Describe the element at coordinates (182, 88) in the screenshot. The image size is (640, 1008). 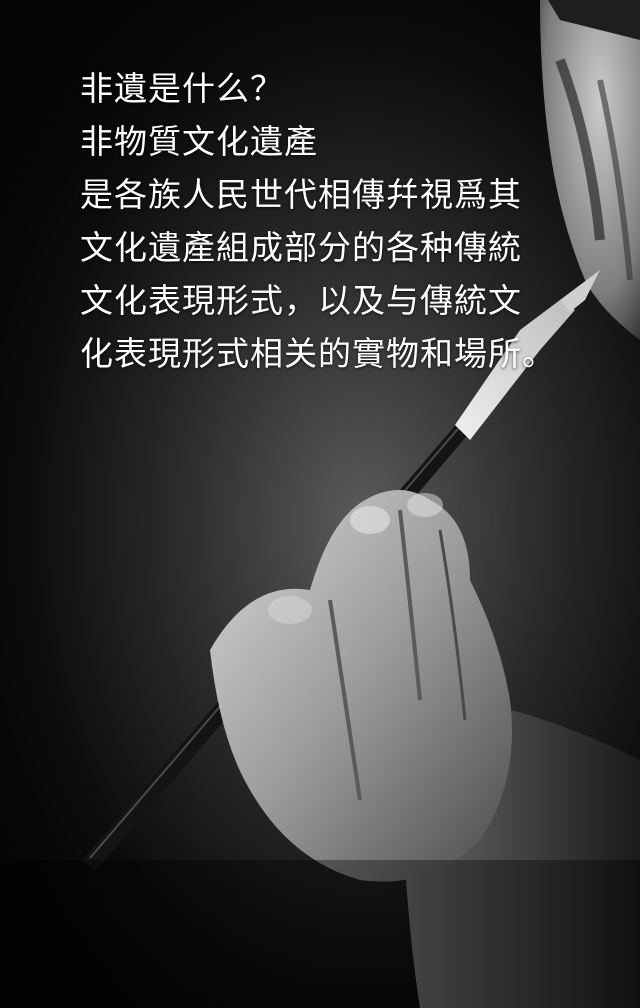
I see `heading: 非遺是什么？` at that location.